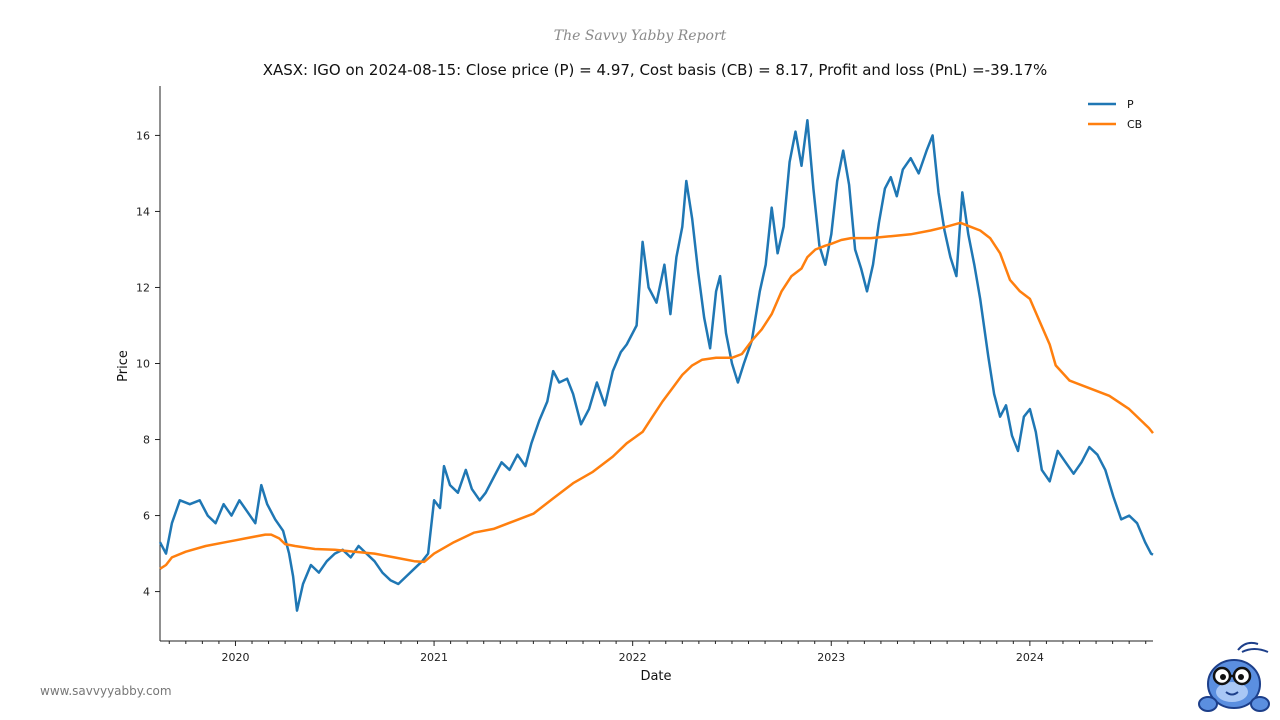 The image size is (1280, 720). What do you see at coordinates (143, 287) in the screenshot?
I see `y-tick-label-12: 12` at bounding box center [143, 287].